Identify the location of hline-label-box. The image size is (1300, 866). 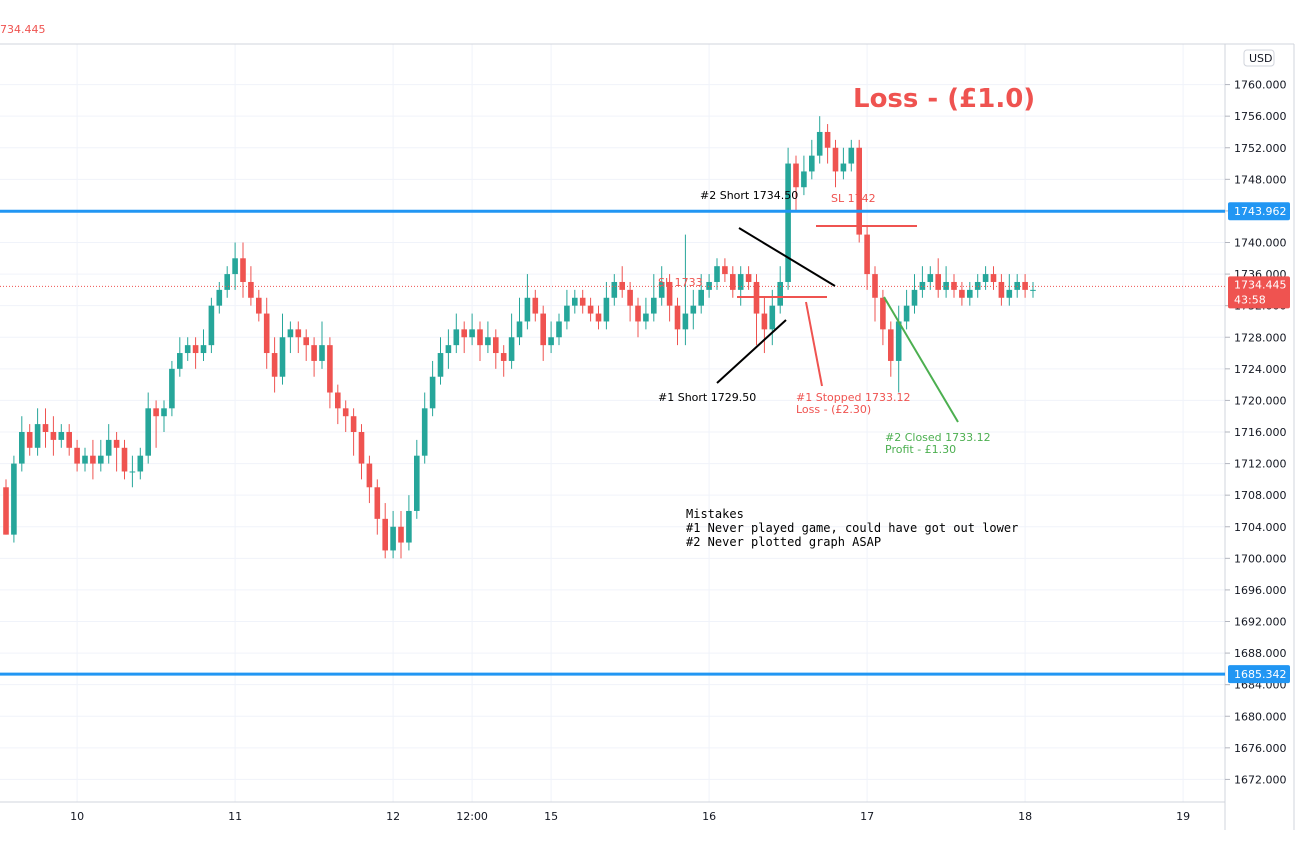
(1259, 211).